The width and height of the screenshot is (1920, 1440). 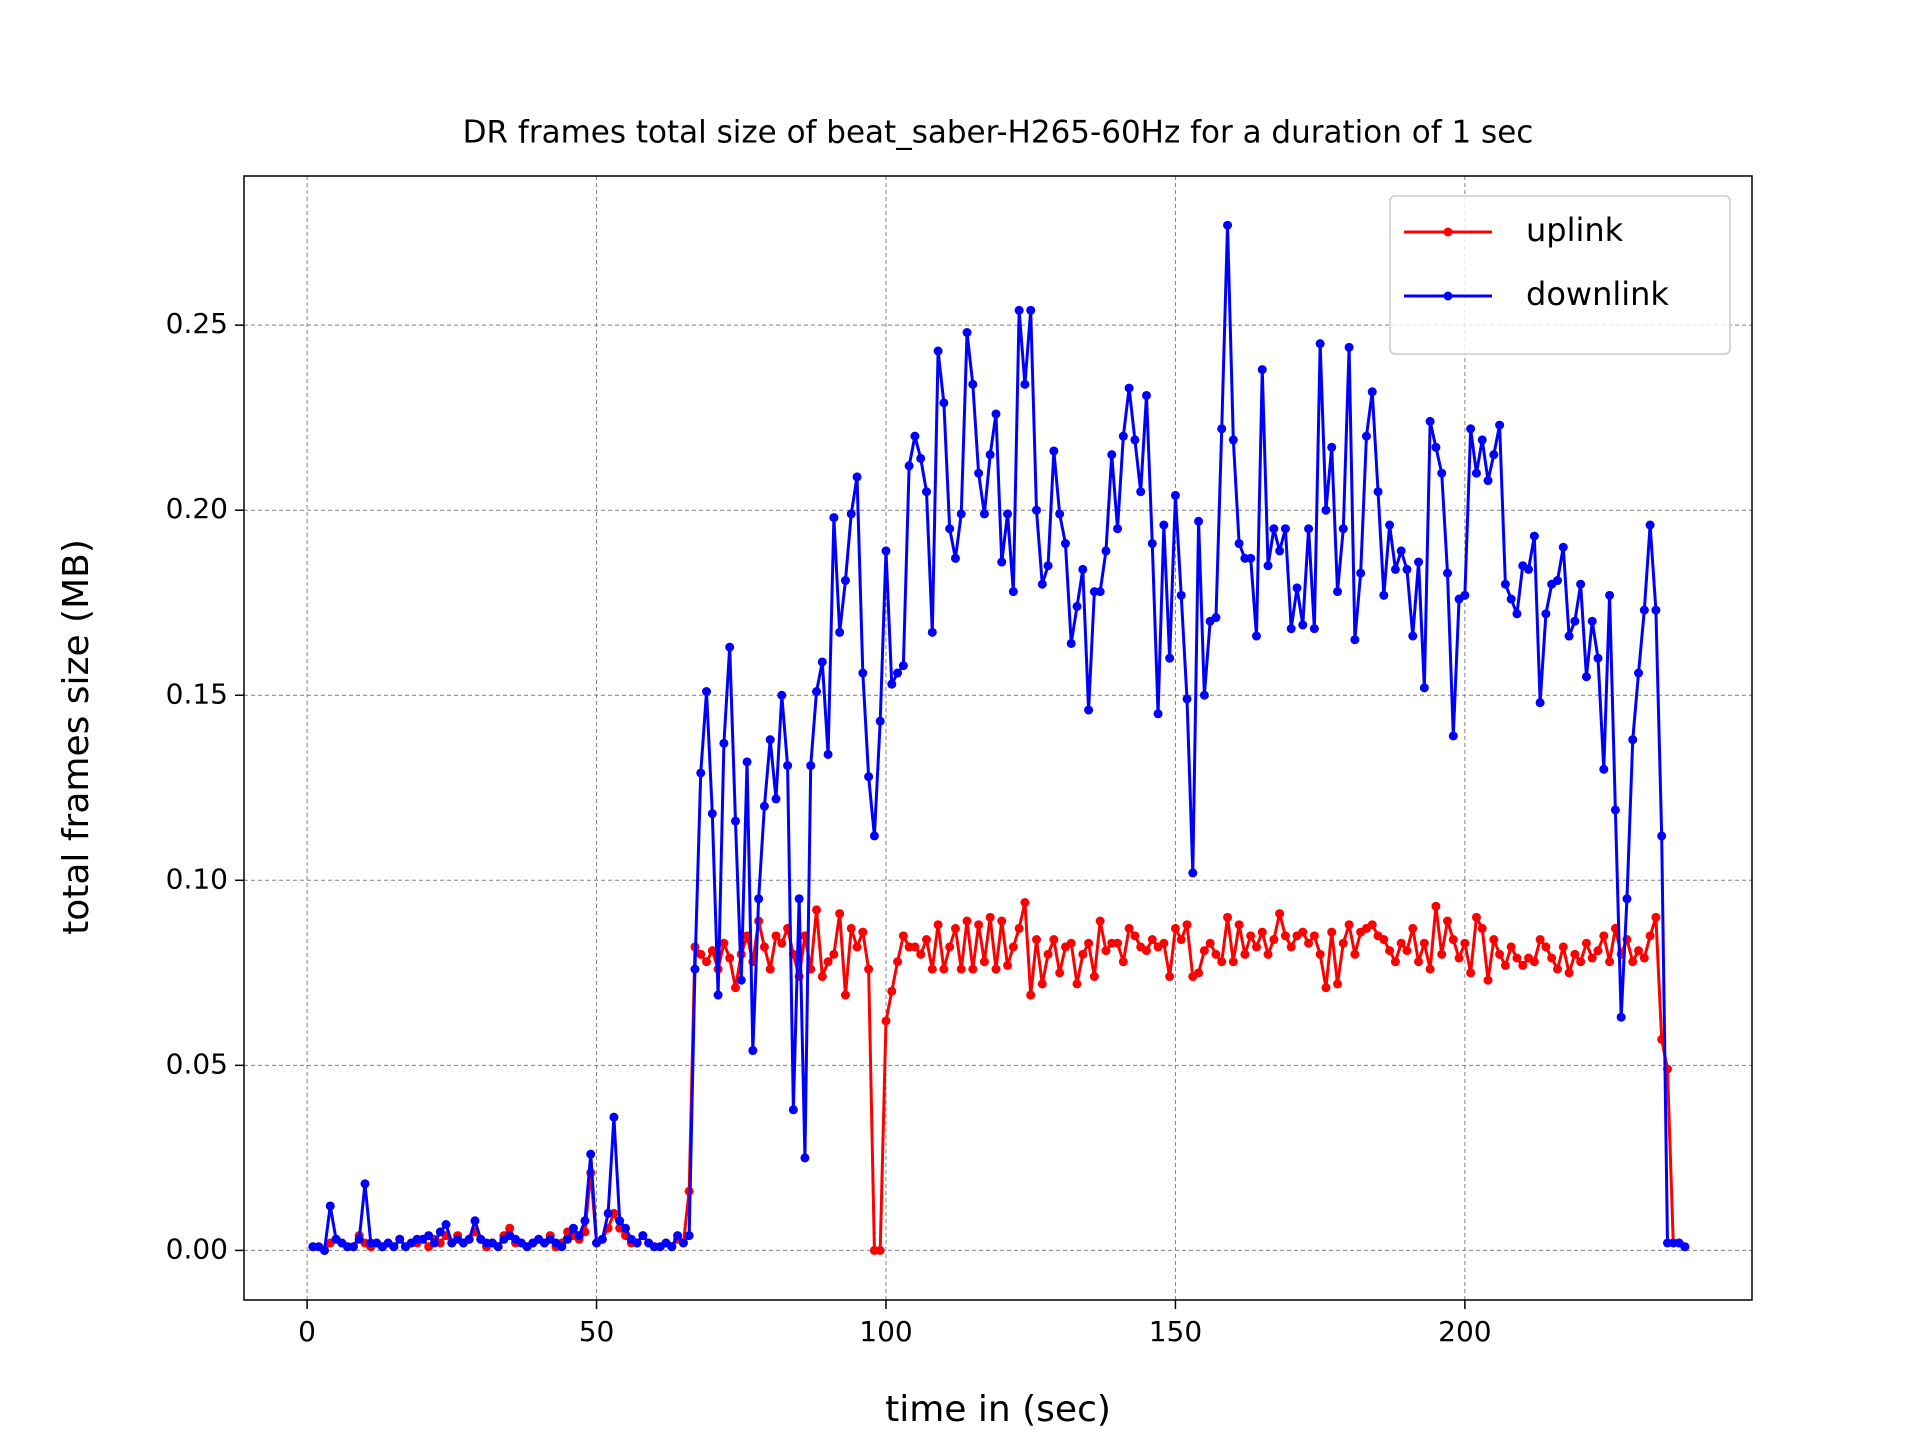 What do you see at coordinates (1575, 230) in the screenshot?
I see `legend-label: uplink` at bounding box center [1575, 230].